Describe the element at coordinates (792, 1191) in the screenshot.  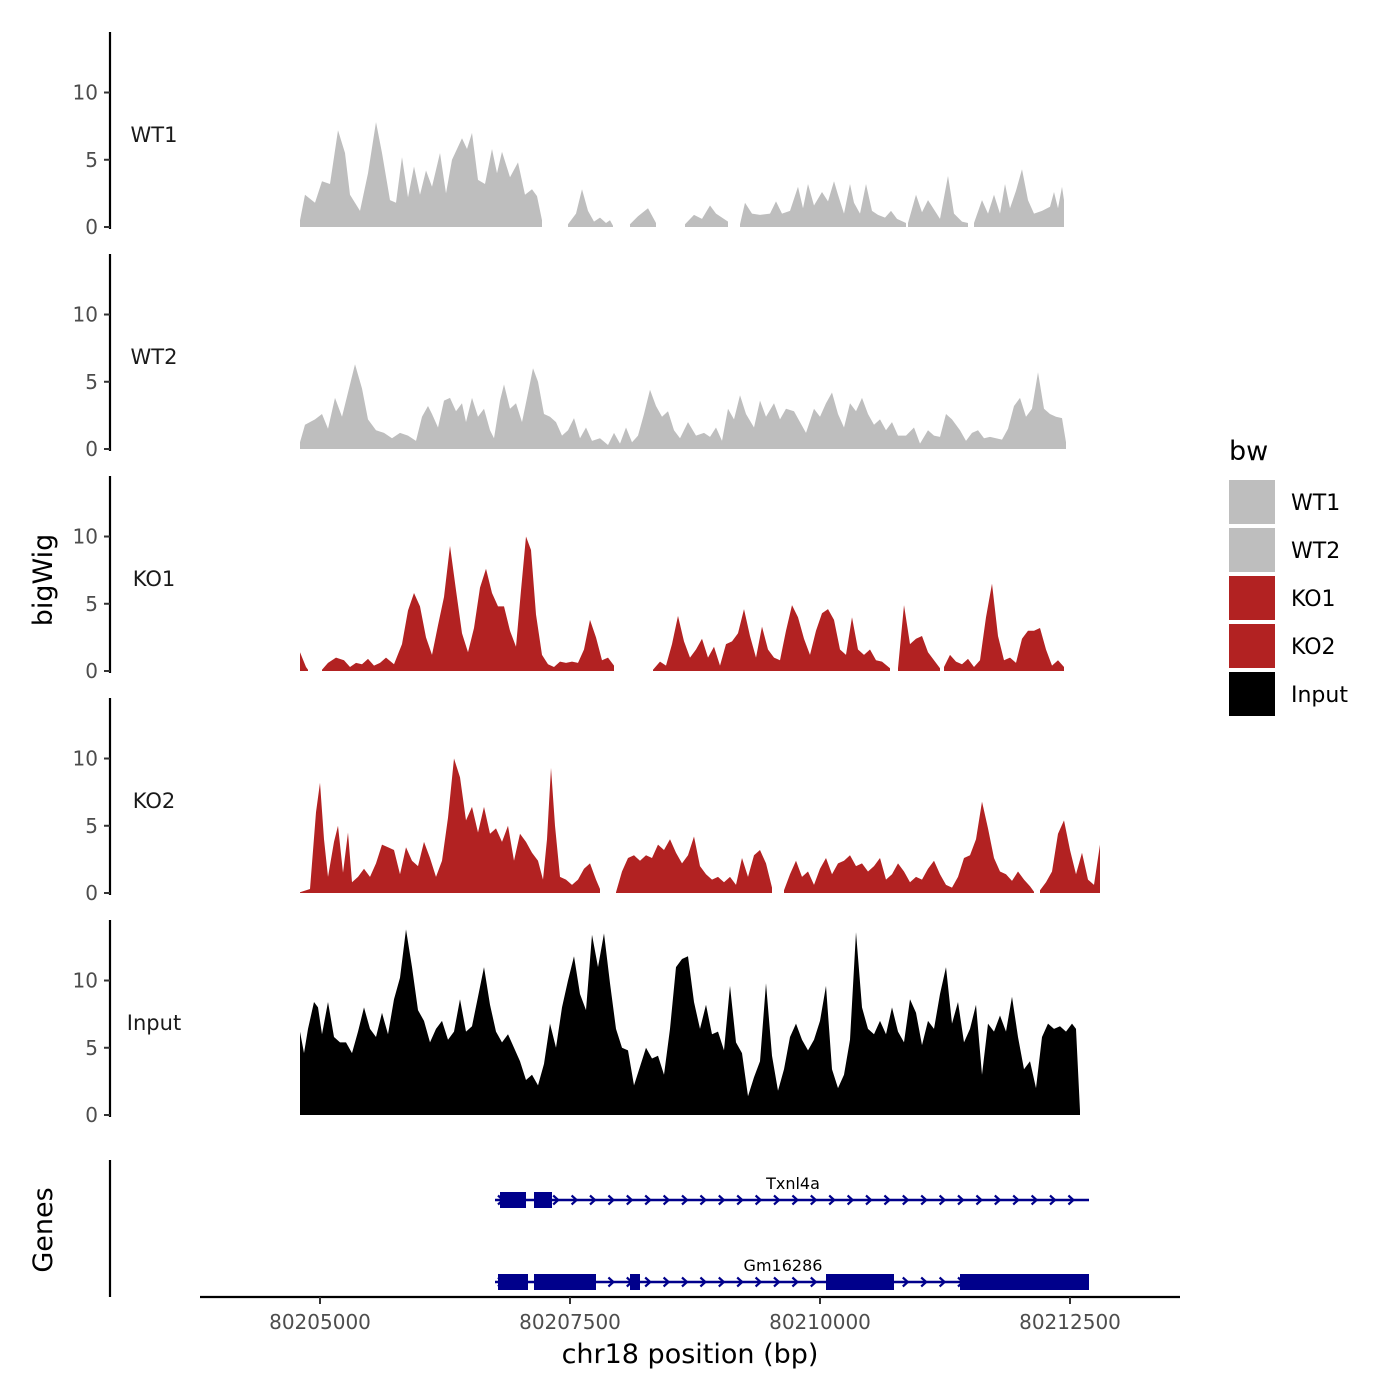
I see `gene-txnl4a: Txnl4a` at that location.